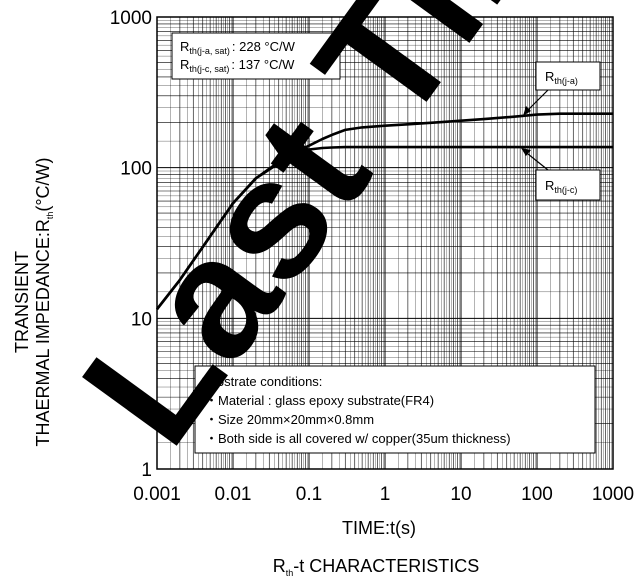  I want to click on y-axis-label: TRANSIENT THAERMAL IMPEDANCE:Rth(°C/W), so click(33, 301).